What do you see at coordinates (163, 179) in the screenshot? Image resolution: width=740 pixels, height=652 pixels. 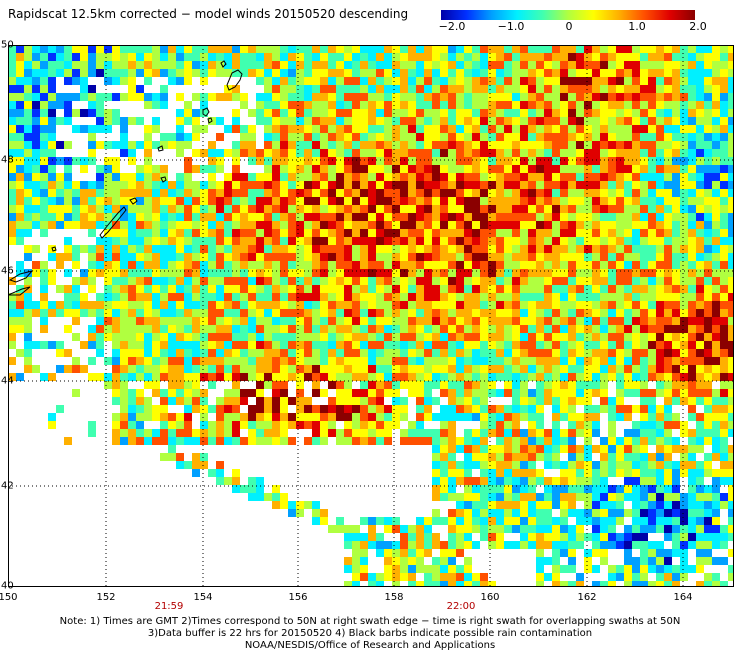 I see `island-outline` at bounding box center [163, 179].